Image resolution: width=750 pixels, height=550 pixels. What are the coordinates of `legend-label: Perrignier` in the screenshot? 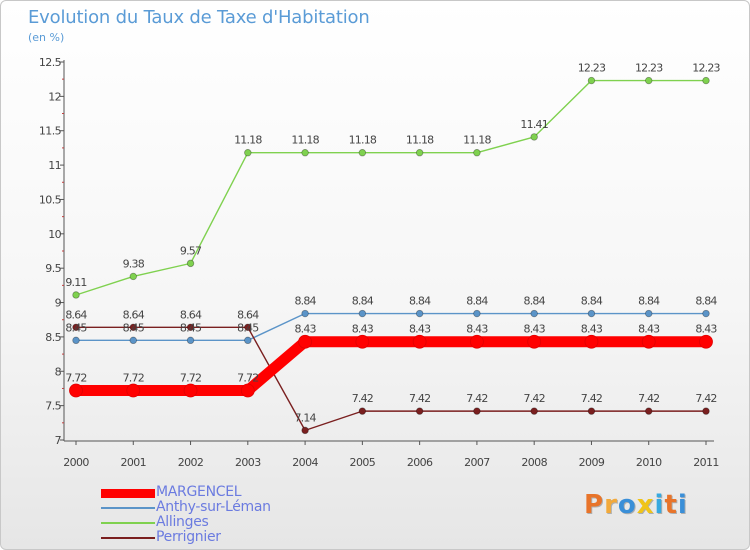 It's located at (188, 537).